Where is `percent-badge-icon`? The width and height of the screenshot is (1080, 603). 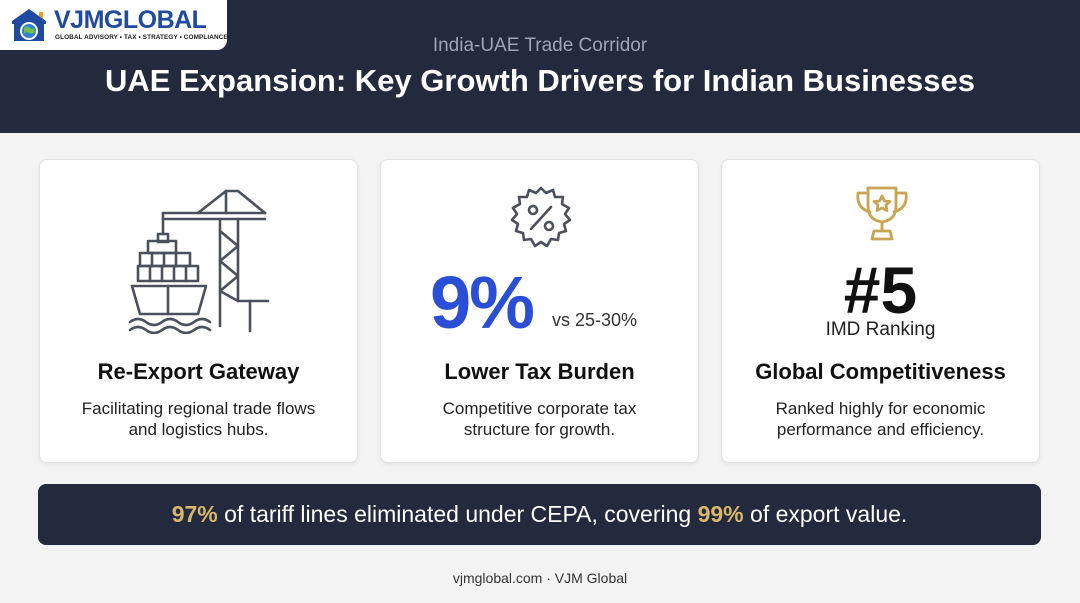 percent-badge-icon is located at coordinates (541, 217).